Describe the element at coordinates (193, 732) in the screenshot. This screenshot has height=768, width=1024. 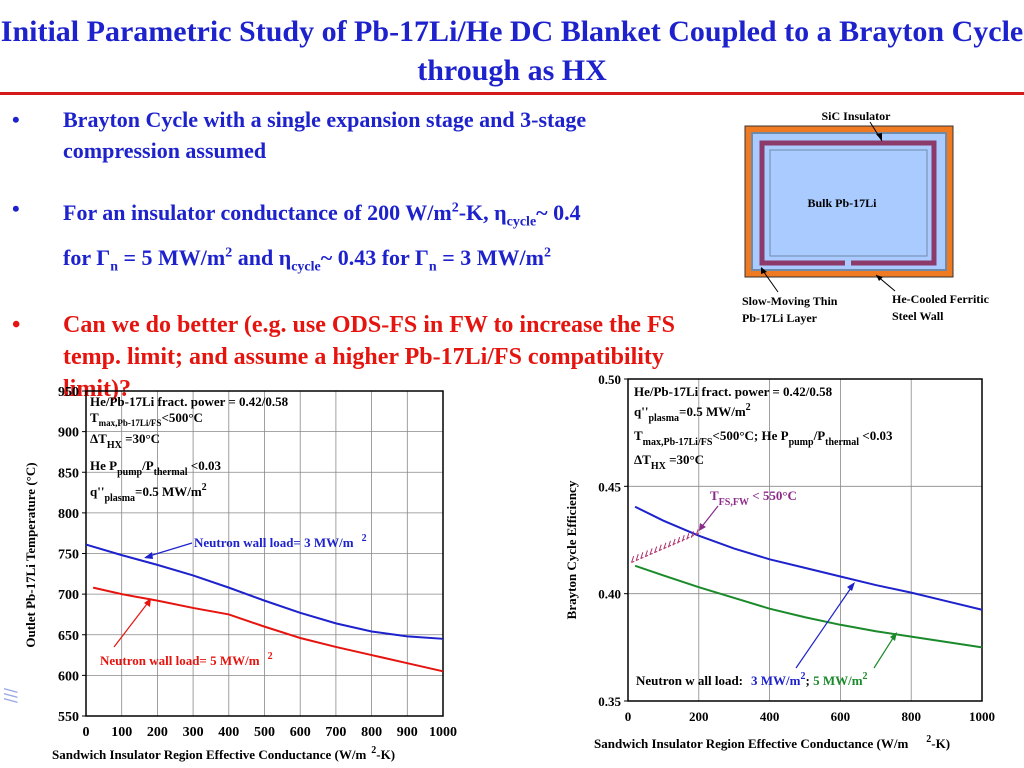
I see `x-tick-label: 300` at that location.